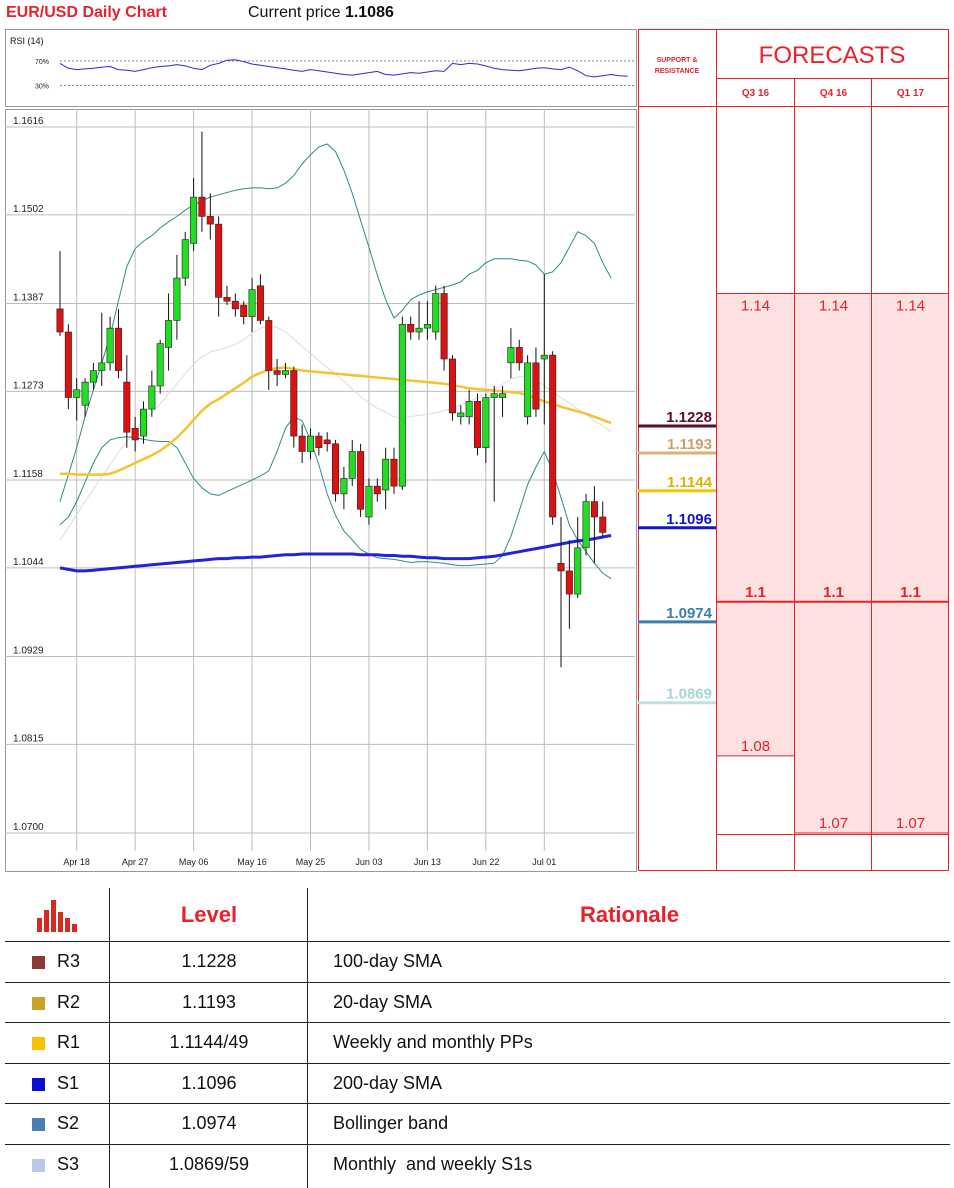  I want to click on level-rationale: Monthly and weekly S1s, so click(433, 1164).